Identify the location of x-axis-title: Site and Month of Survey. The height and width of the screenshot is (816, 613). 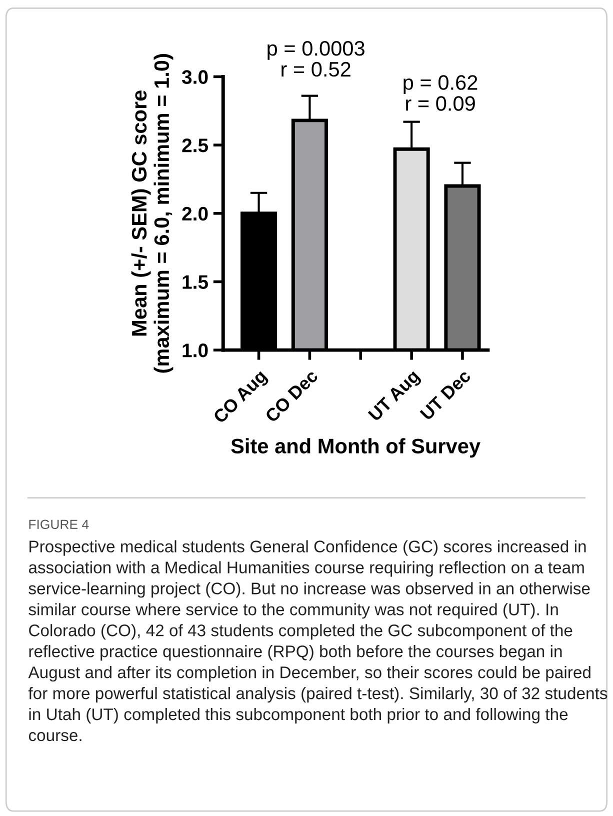
(355, 448).